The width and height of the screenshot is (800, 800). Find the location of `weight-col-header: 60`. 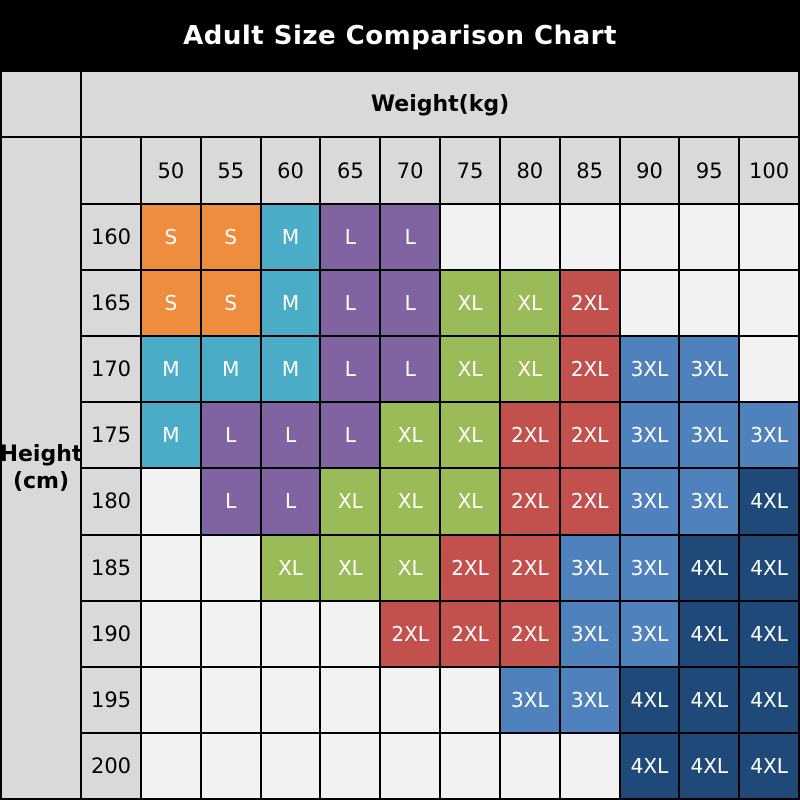

weight-col-header: 60 is located at coordinates (290, 170).